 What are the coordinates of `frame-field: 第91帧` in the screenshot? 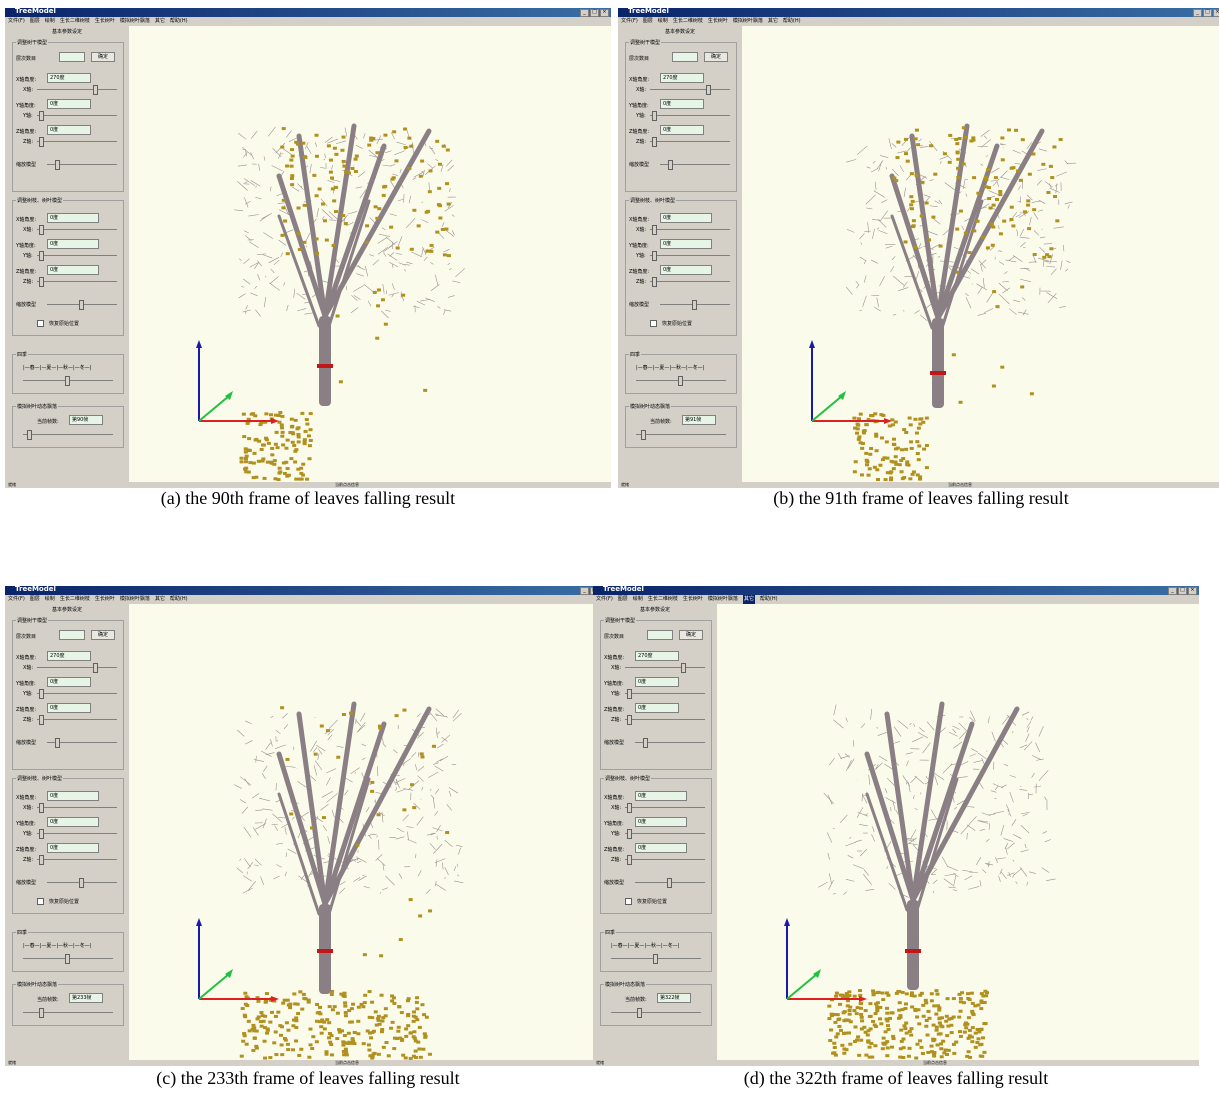 It's located at (699, 420).